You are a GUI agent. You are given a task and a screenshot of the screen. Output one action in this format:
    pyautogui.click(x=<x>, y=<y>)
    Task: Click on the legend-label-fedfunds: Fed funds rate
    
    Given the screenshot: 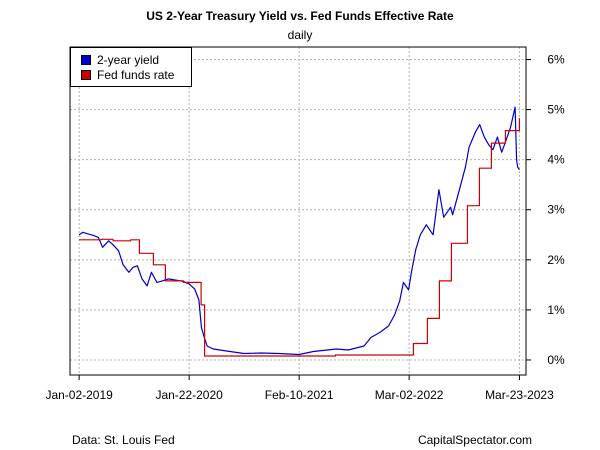 What is the action you would take?
    pyautogui.click(x=136, y=75)
    